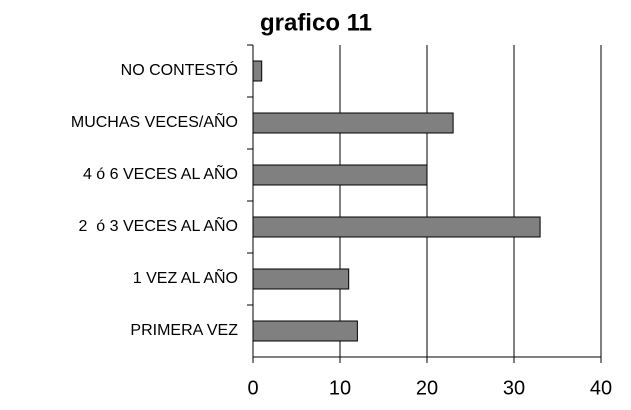  What do you see at coordinates (252, 388) in the screenshot?
I see `x-tick-label: 0` at bounding box center [252, 388].